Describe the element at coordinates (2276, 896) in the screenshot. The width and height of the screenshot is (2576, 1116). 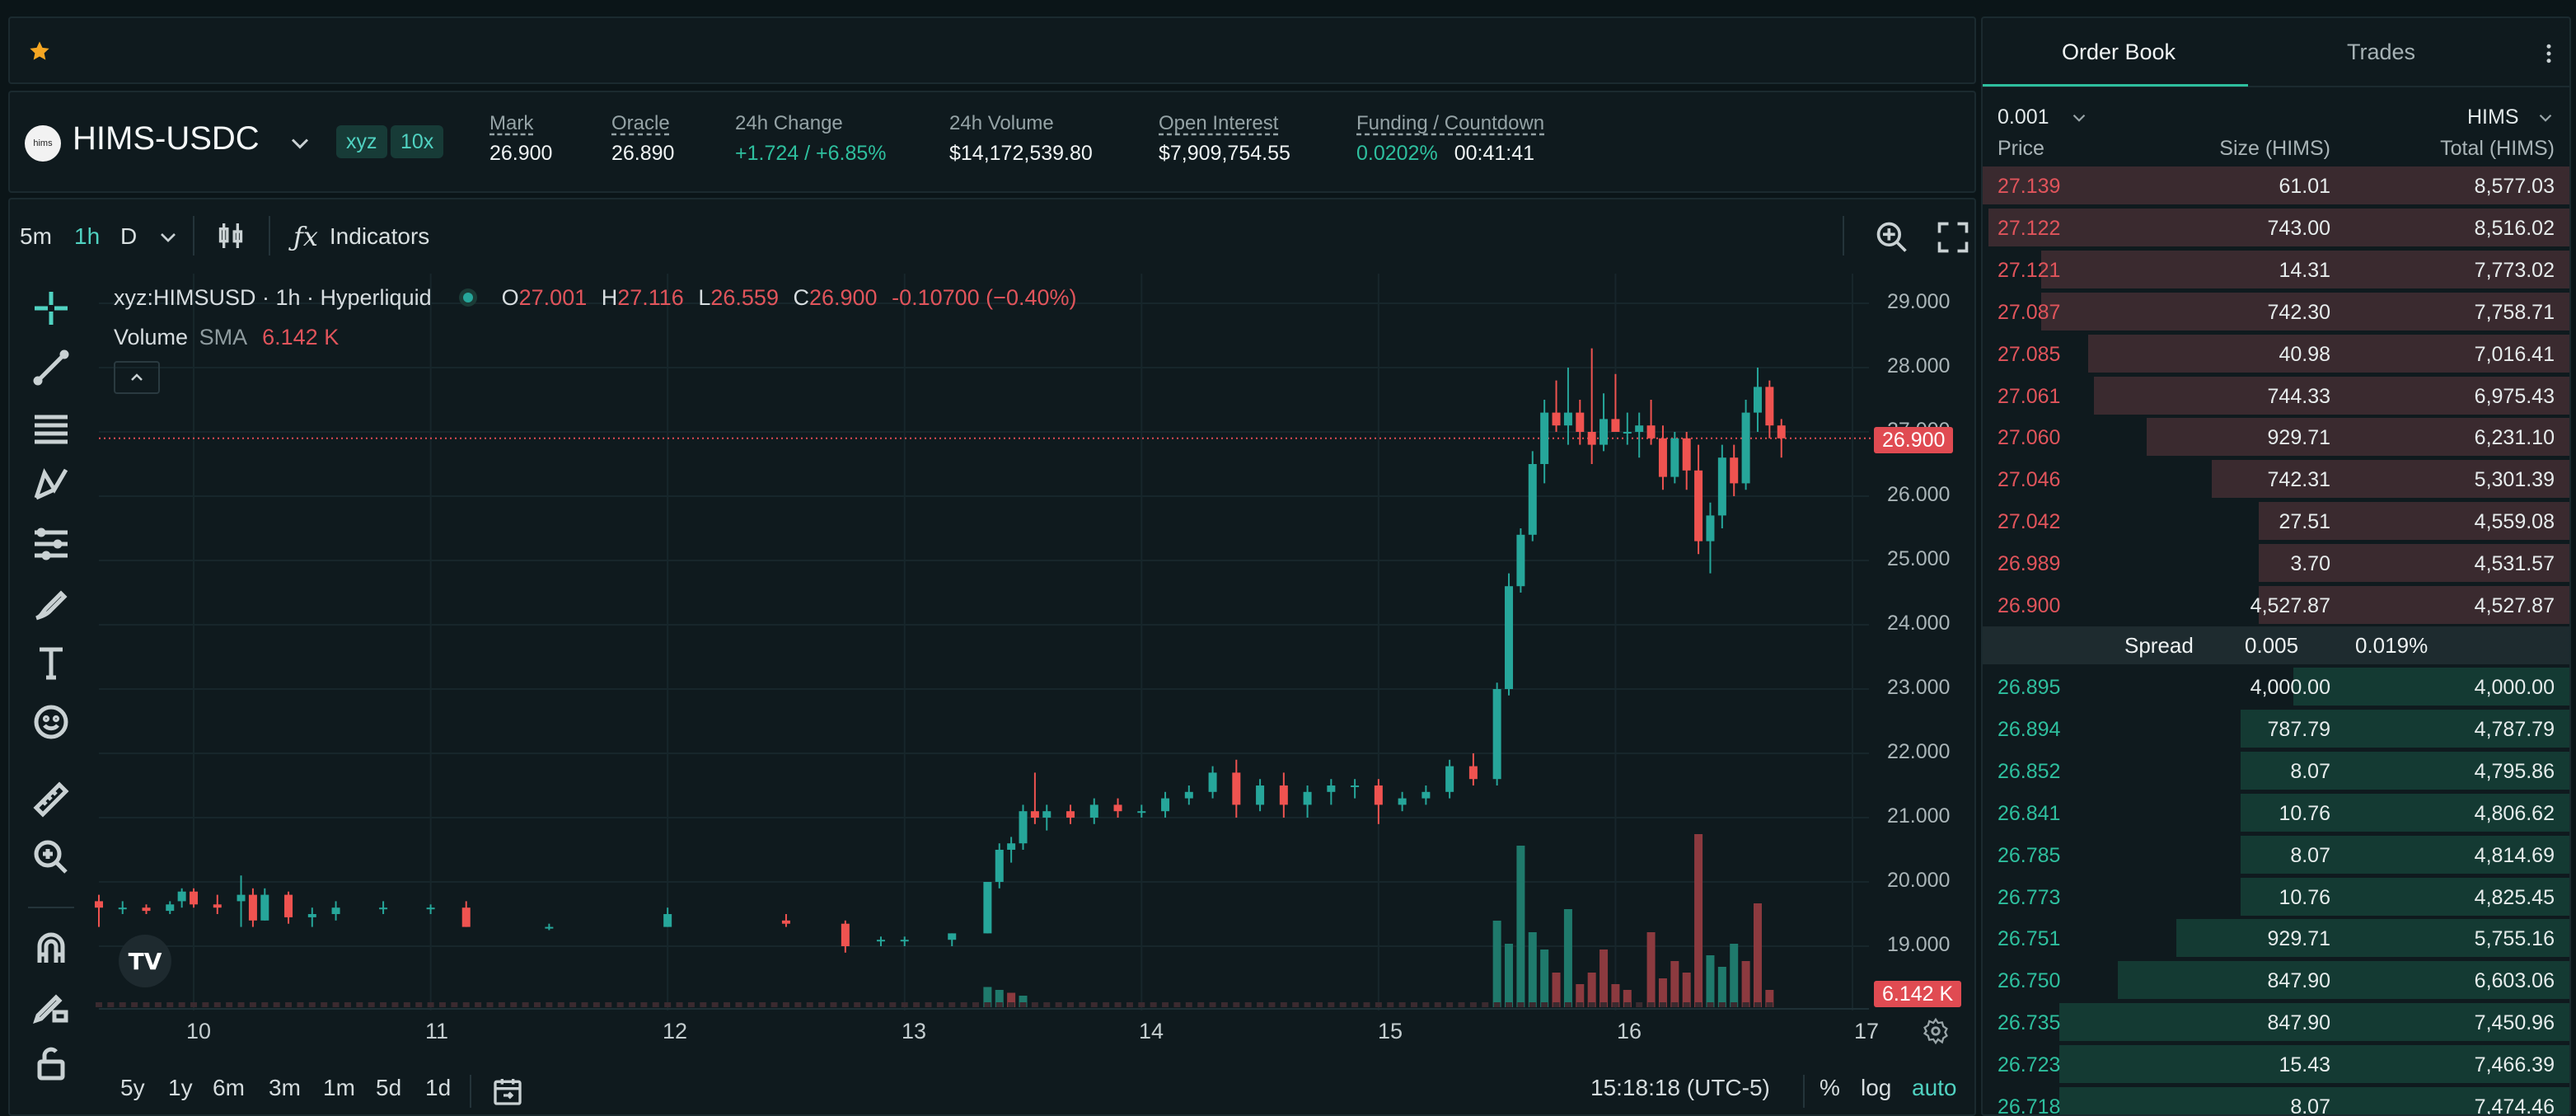
I see `bid-row: 26.773 10.76 4,825.45` at that location.